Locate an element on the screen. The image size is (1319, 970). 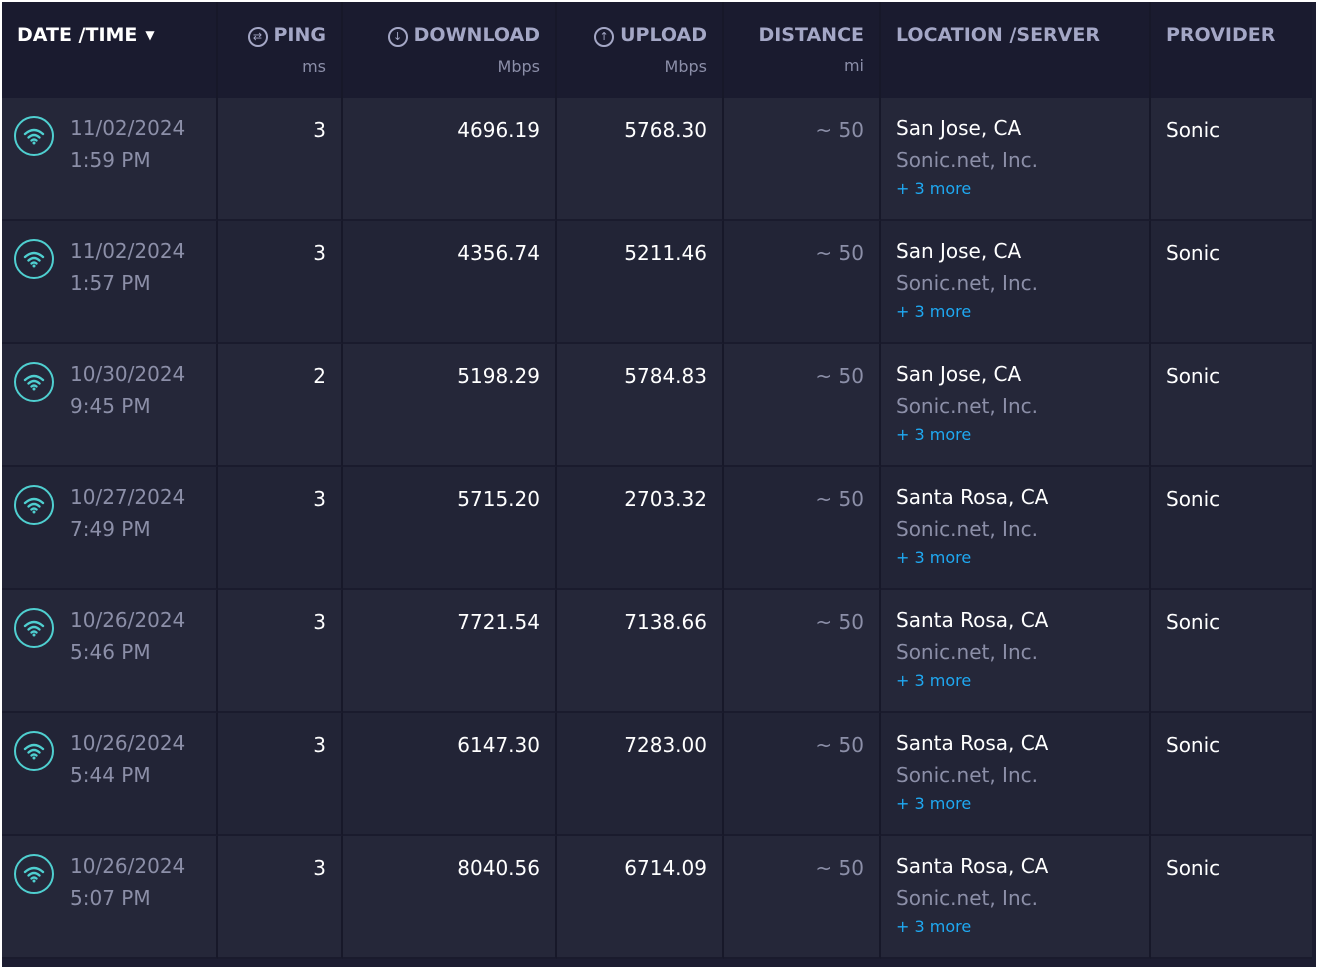
date-time-cell: 10/26/2024 5:44 PM is located at coordinates (110, 774).